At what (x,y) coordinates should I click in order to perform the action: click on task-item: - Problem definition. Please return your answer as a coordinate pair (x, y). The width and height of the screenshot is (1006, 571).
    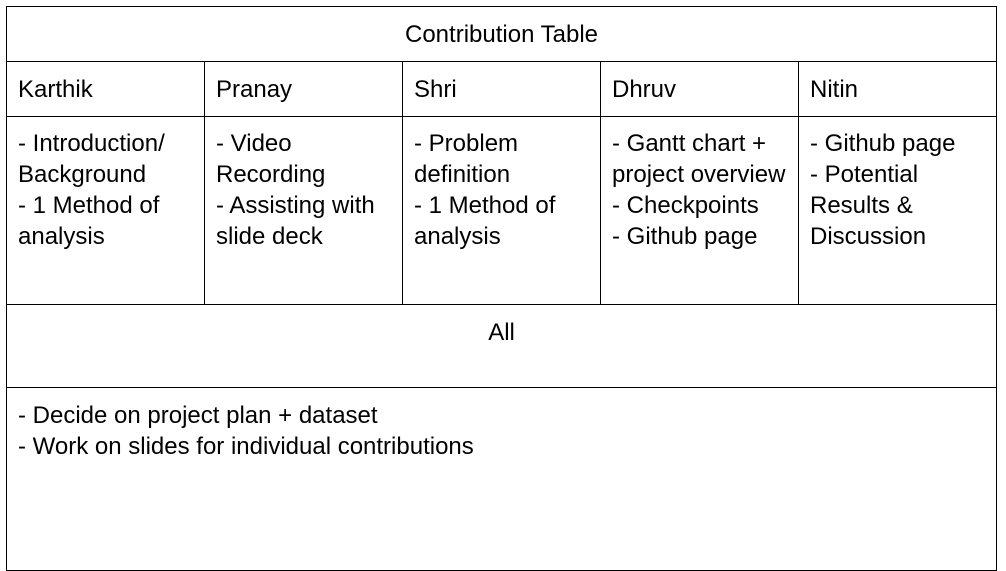
    Looking at the image, I should click on (466, 159).